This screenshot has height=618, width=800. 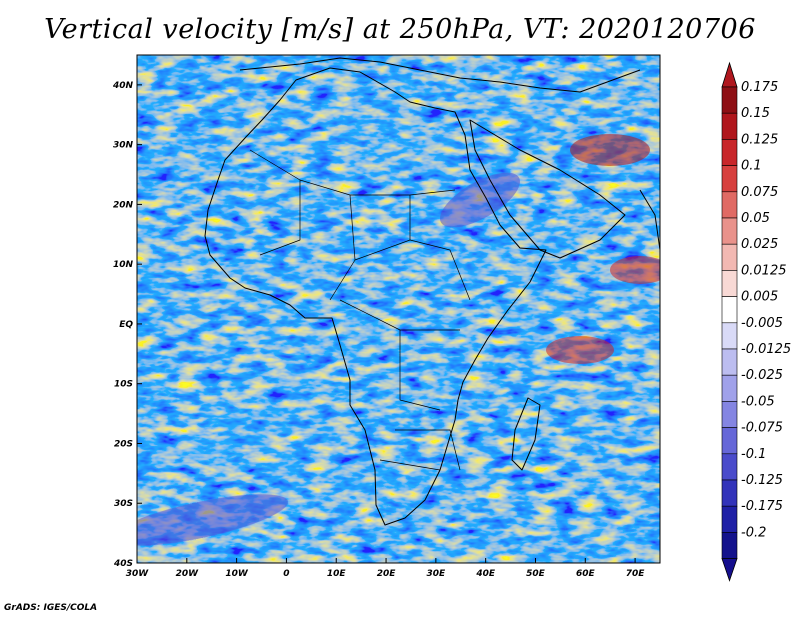 I want to click on colorbar-label: 0.1, so click(x=751, y=166).